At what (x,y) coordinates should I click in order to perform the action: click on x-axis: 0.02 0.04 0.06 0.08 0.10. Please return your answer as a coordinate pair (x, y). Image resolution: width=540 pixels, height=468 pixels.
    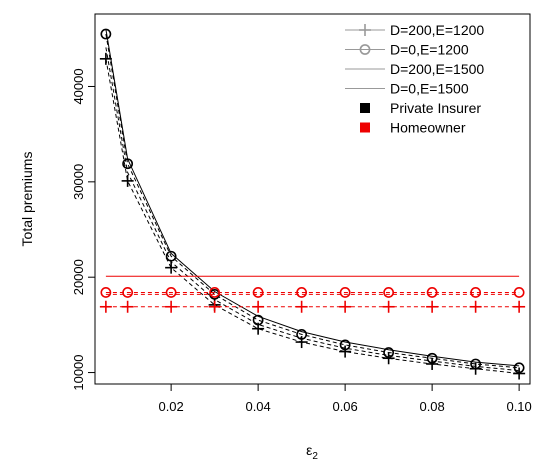
    Looking at the image, I should click on (345, 399).